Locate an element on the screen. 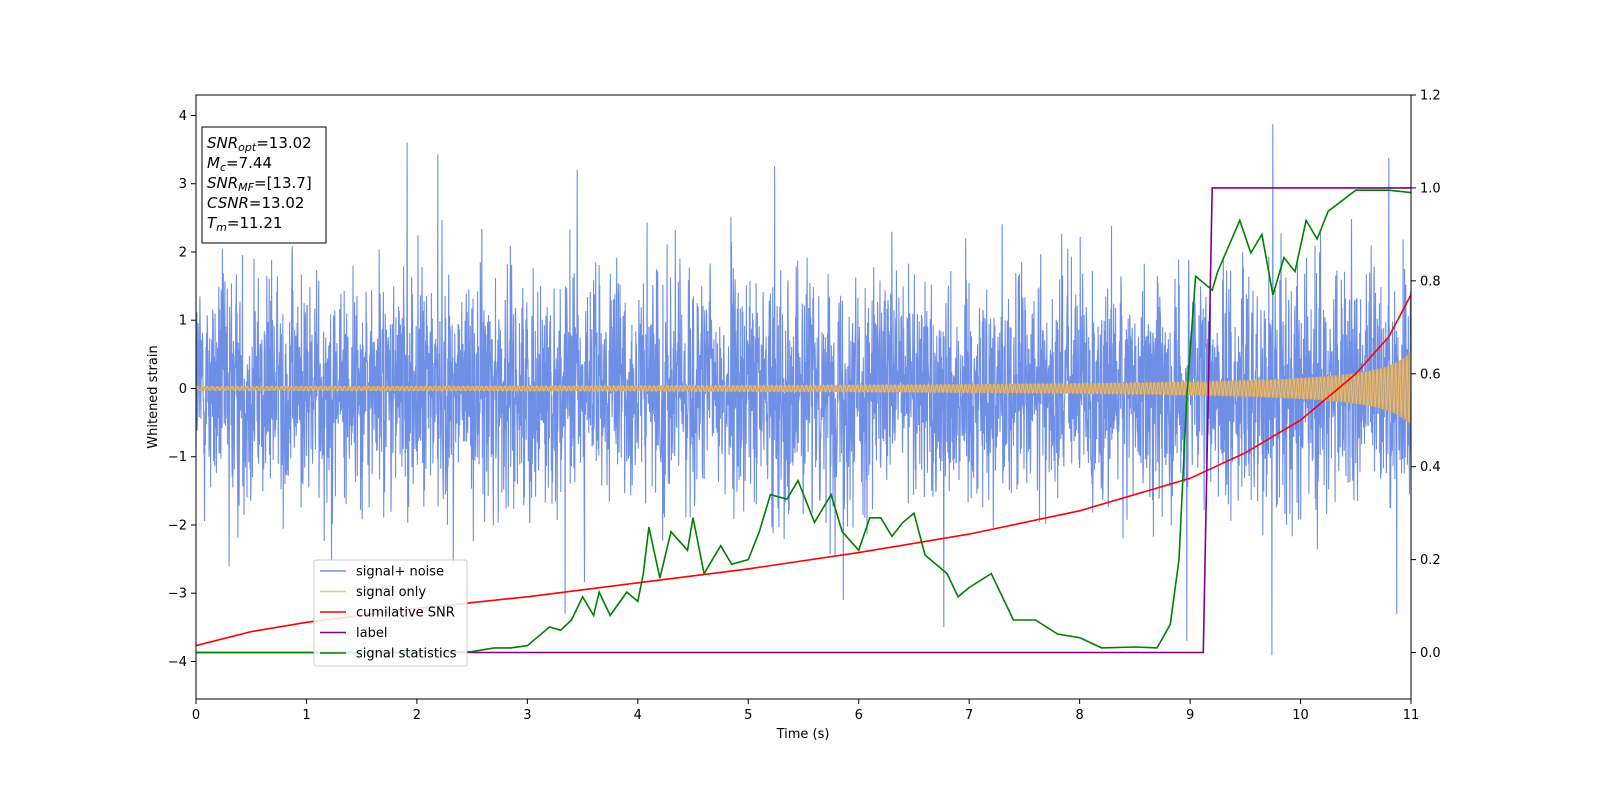 The image size is (1600, 800). legend-entry-label: signal+ noise is located at coordinates (400, 572).